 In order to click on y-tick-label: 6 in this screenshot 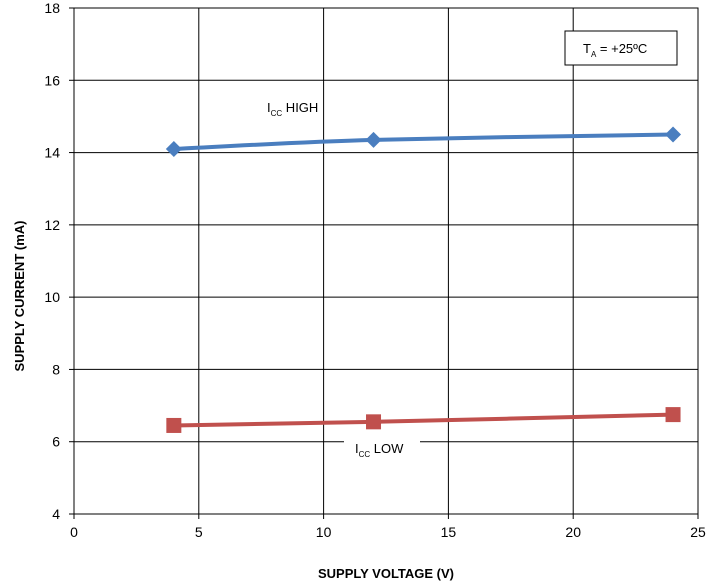, I will do `click(56, 442)`.